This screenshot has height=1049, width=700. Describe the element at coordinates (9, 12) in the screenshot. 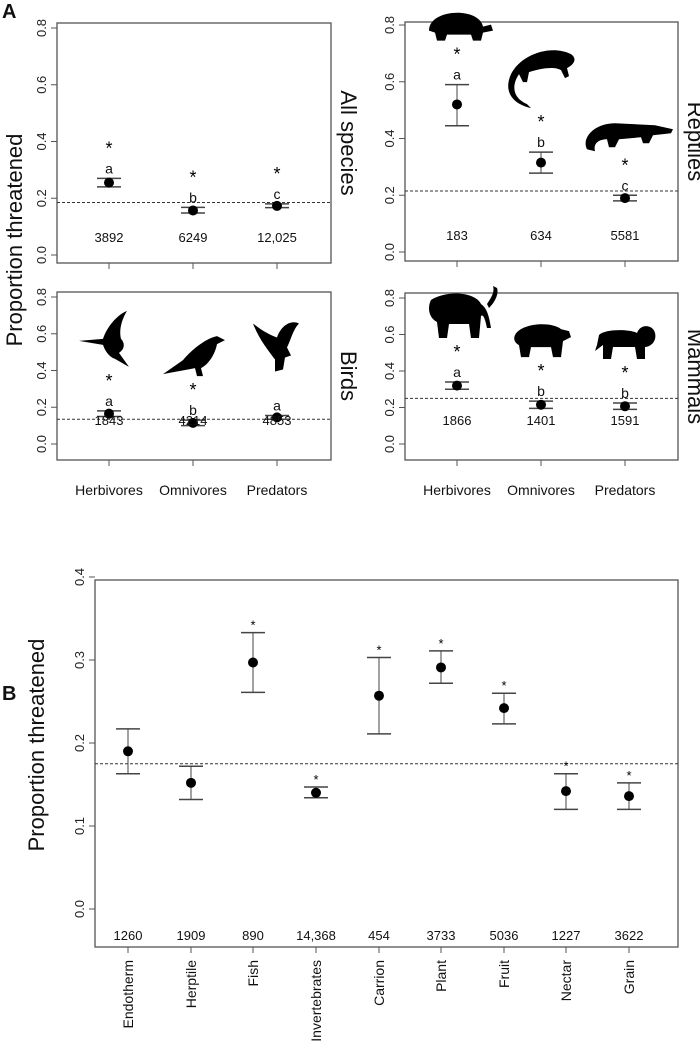

I see `panel-label-a: A` at that location.